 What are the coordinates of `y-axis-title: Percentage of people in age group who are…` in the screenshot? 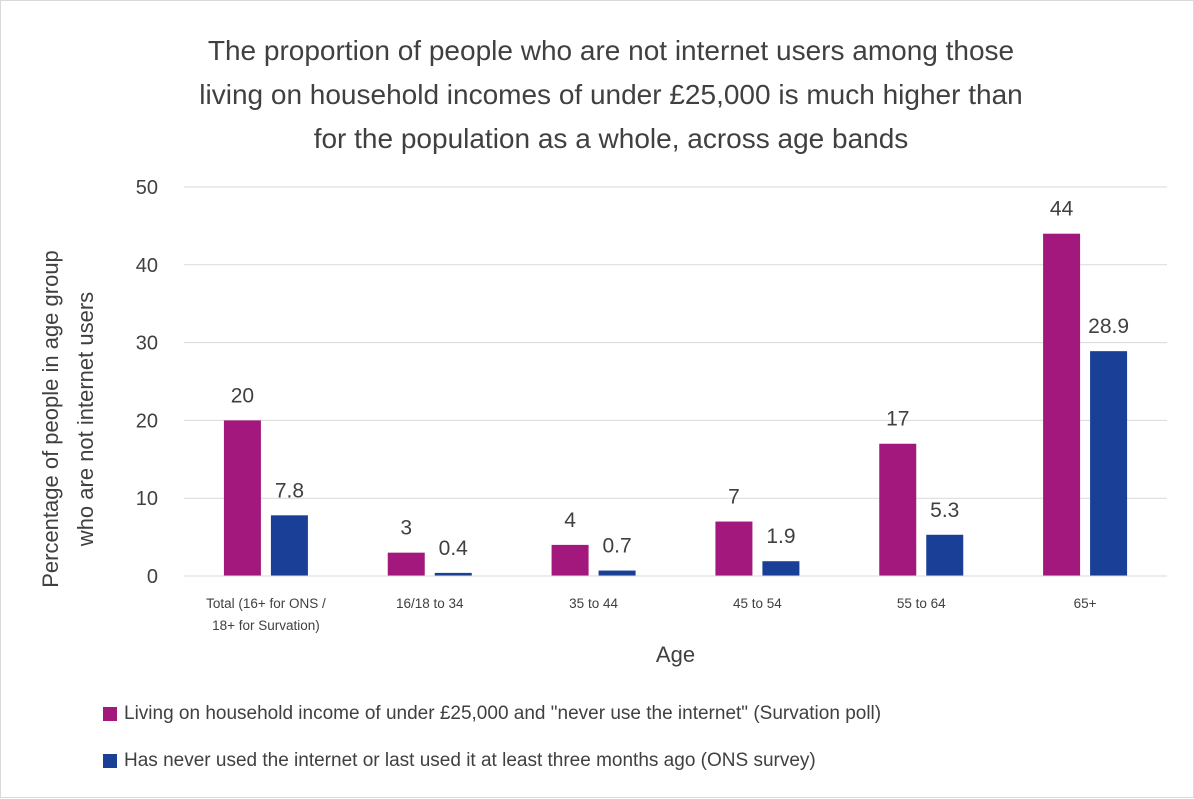 It's located at (68, 419).